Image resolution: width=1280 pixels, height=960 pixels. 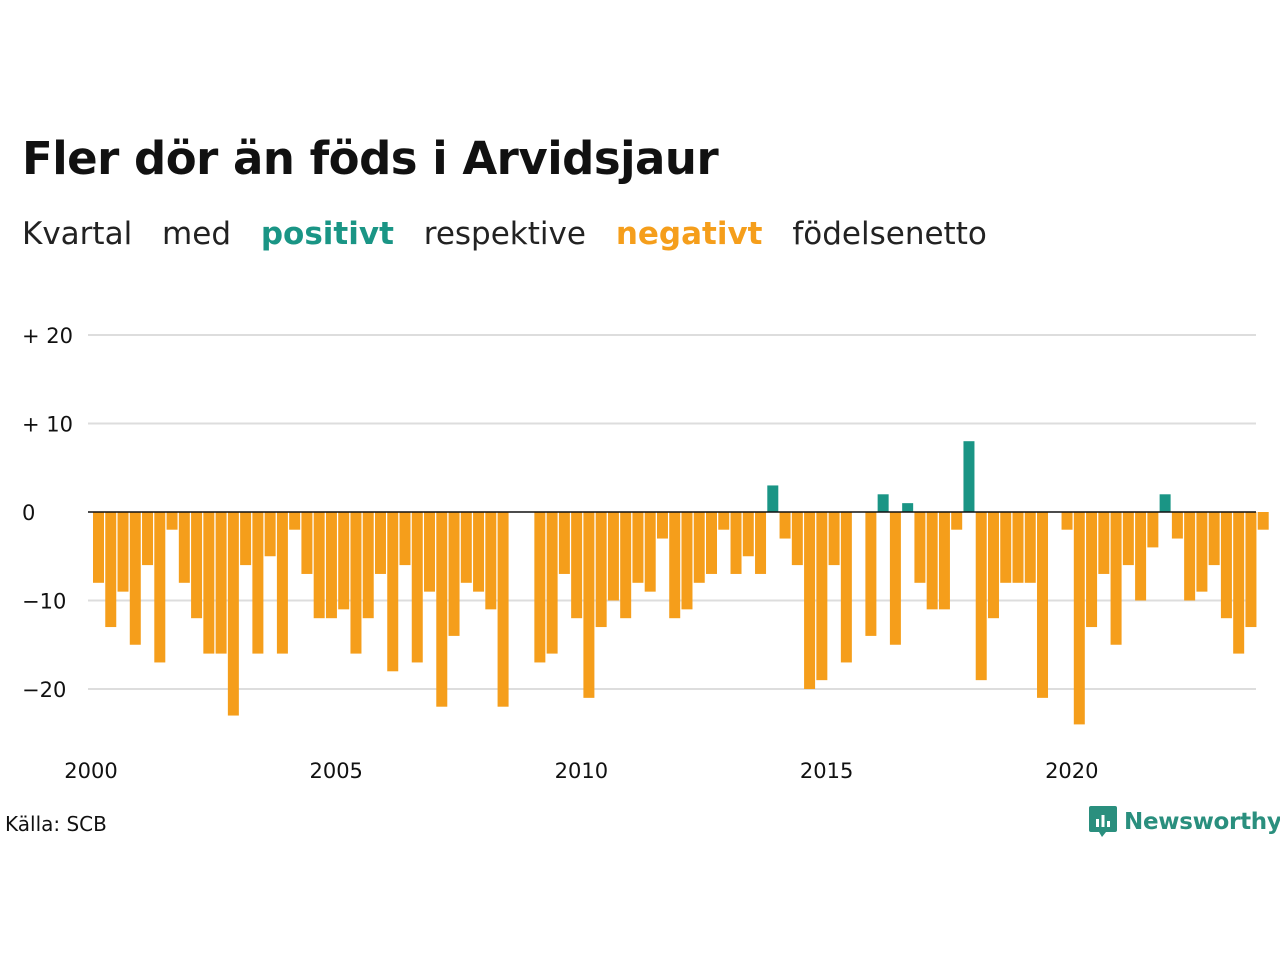 I want to click on y-tick-label: + 20, so click(x=47, y=336).